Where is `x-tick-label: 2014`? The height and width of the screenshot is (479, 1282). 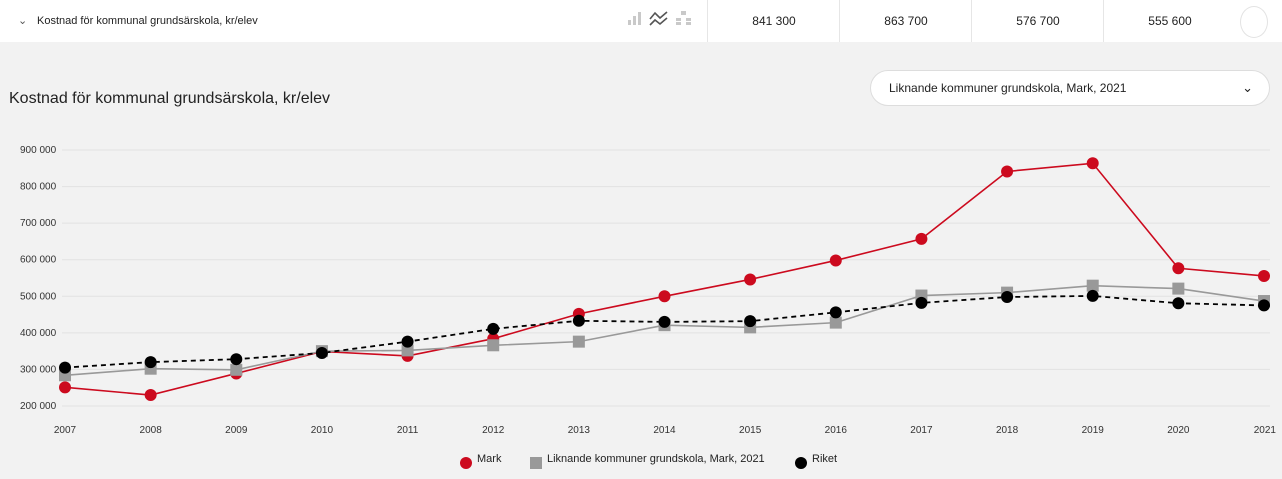
x-tick-label: 2014 is located at coordinates (664, 430).